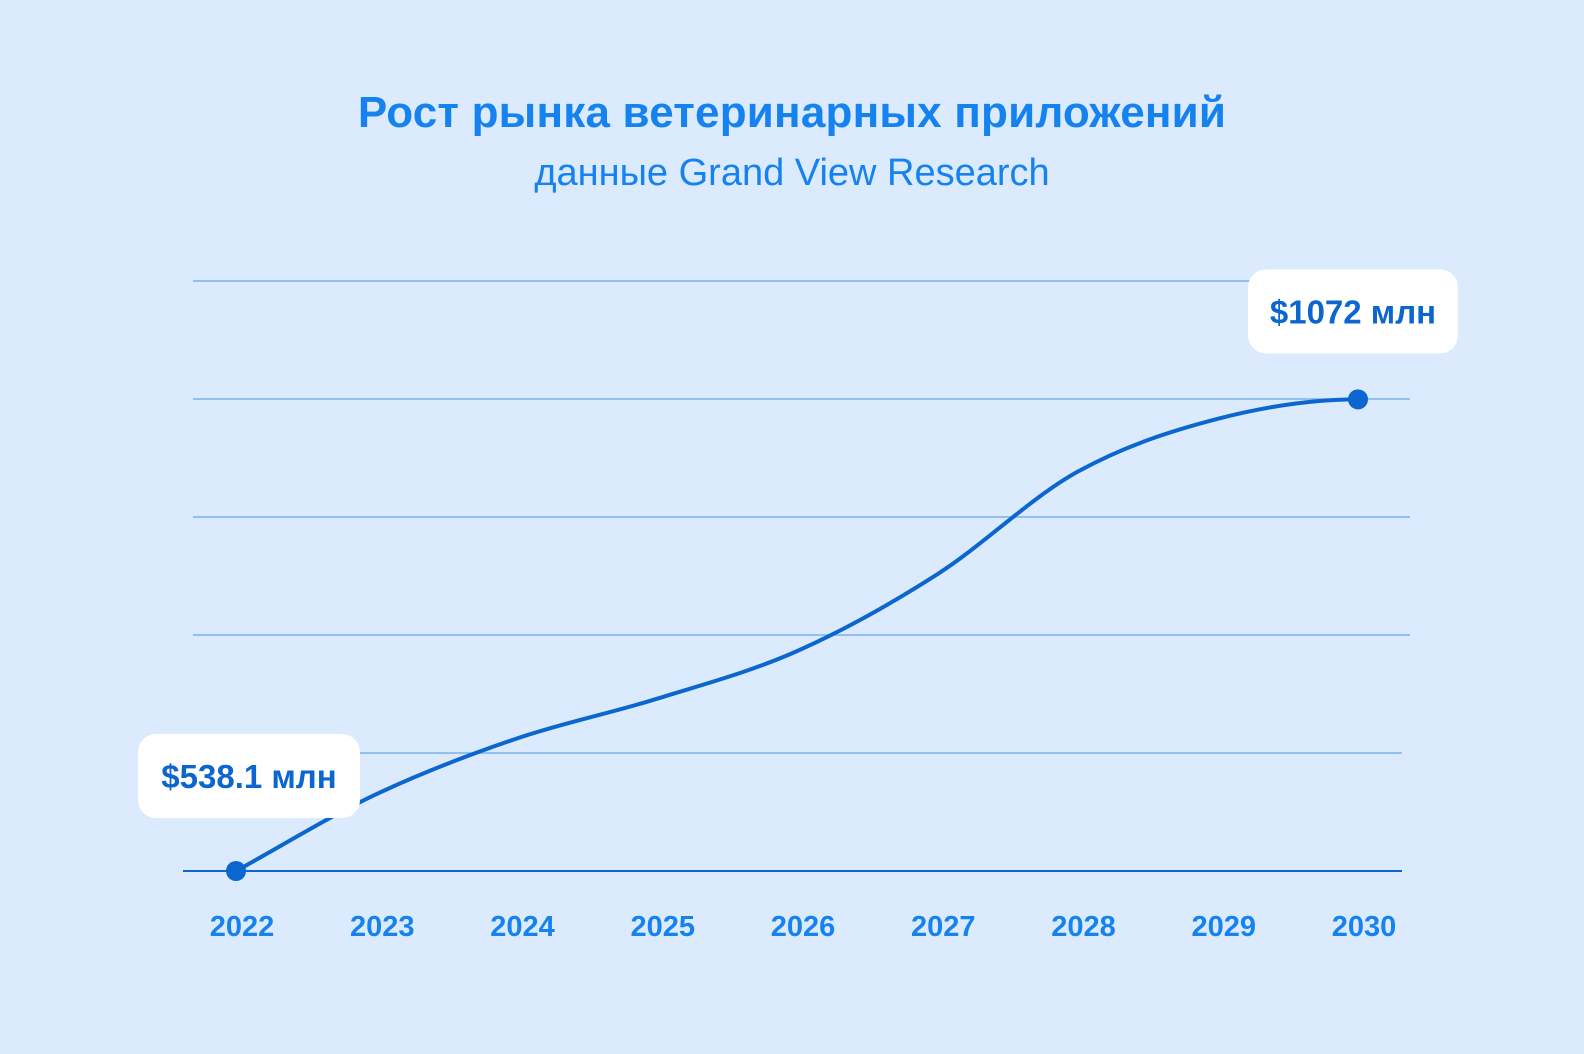 The image size is (1584, 1054). I want to click on callout-label: $1072 млн, so click(1353, 311).